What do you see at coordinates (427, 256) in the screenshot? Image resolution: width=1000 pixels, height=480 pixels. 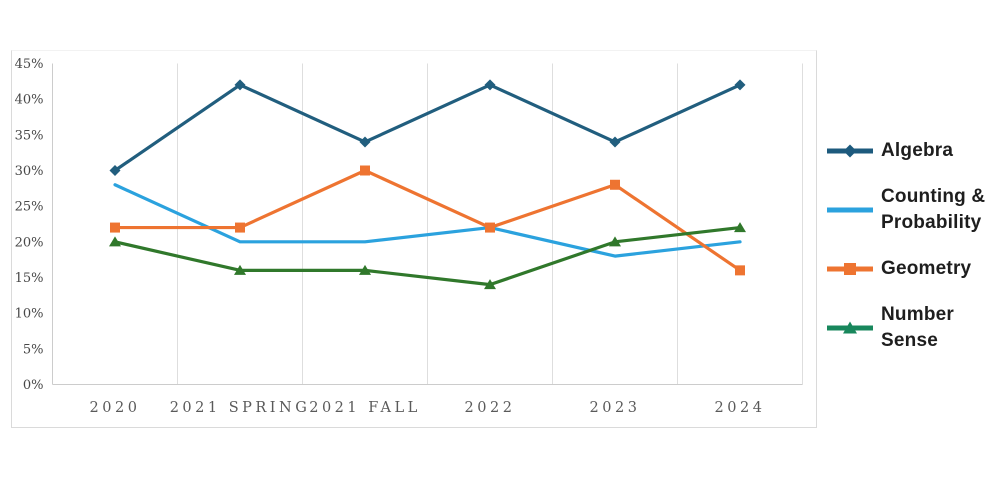 I see `series-line-number-sense` at bounding box center [427, 256].